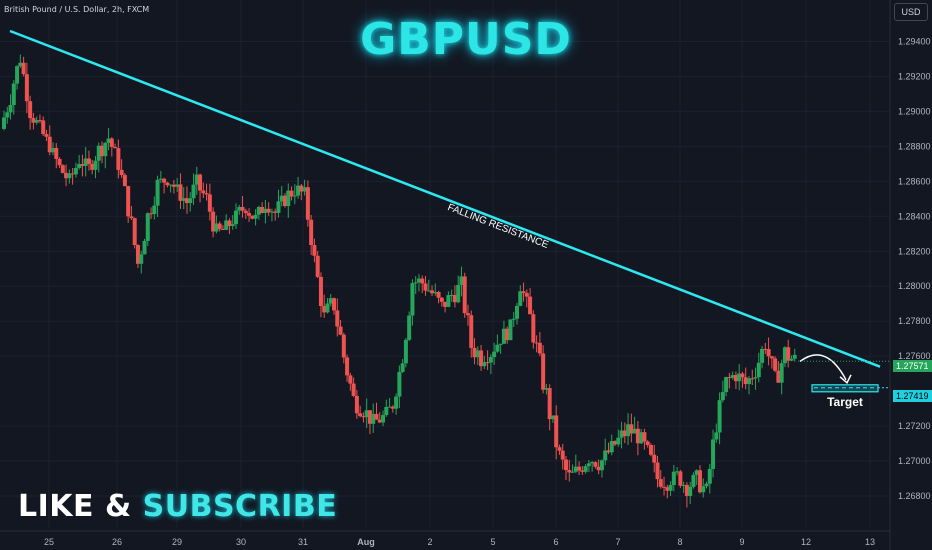 Image resolution: width=932 pixels, height=550 pixels. Describe the element at coordinates (912, 396) in the screenshot. I see `target-price-label: 1.27419` at that location.